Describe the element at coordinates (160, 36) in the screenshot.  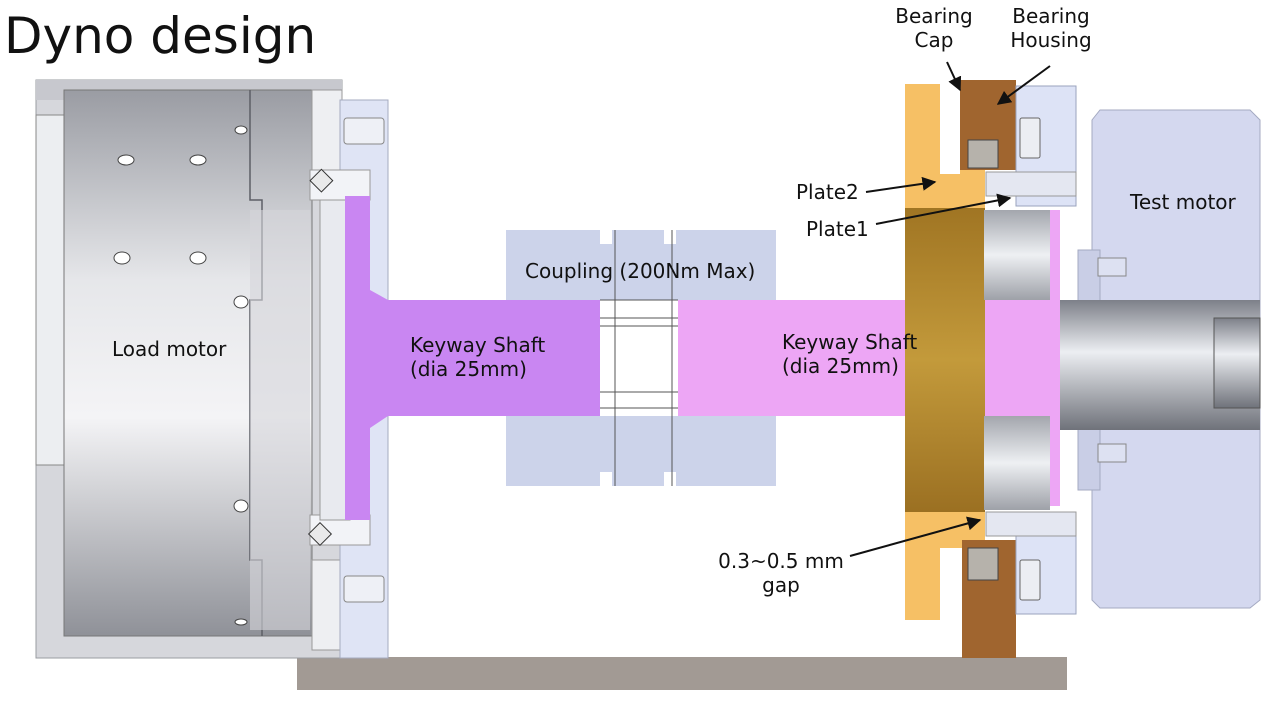
I see `page-title: Dyno design` at that location.